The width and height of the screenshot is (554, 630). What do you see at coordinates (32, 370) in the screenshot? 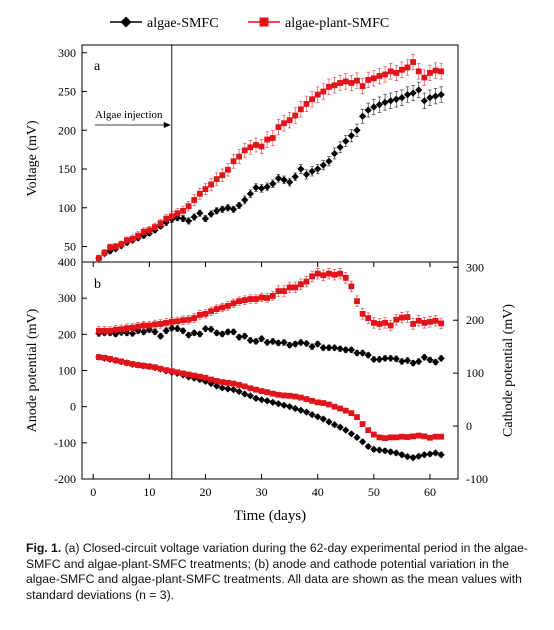
I see `y-axis-label-b: Anode potential (mV)` at bounding box center [32, 370].